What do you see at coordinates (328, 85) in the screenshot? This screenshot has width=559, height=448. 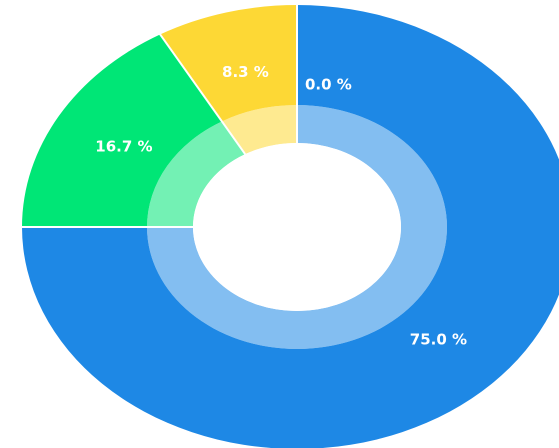 I see `slice-label-3: 0.0 %` at bounding box center [328, 85].